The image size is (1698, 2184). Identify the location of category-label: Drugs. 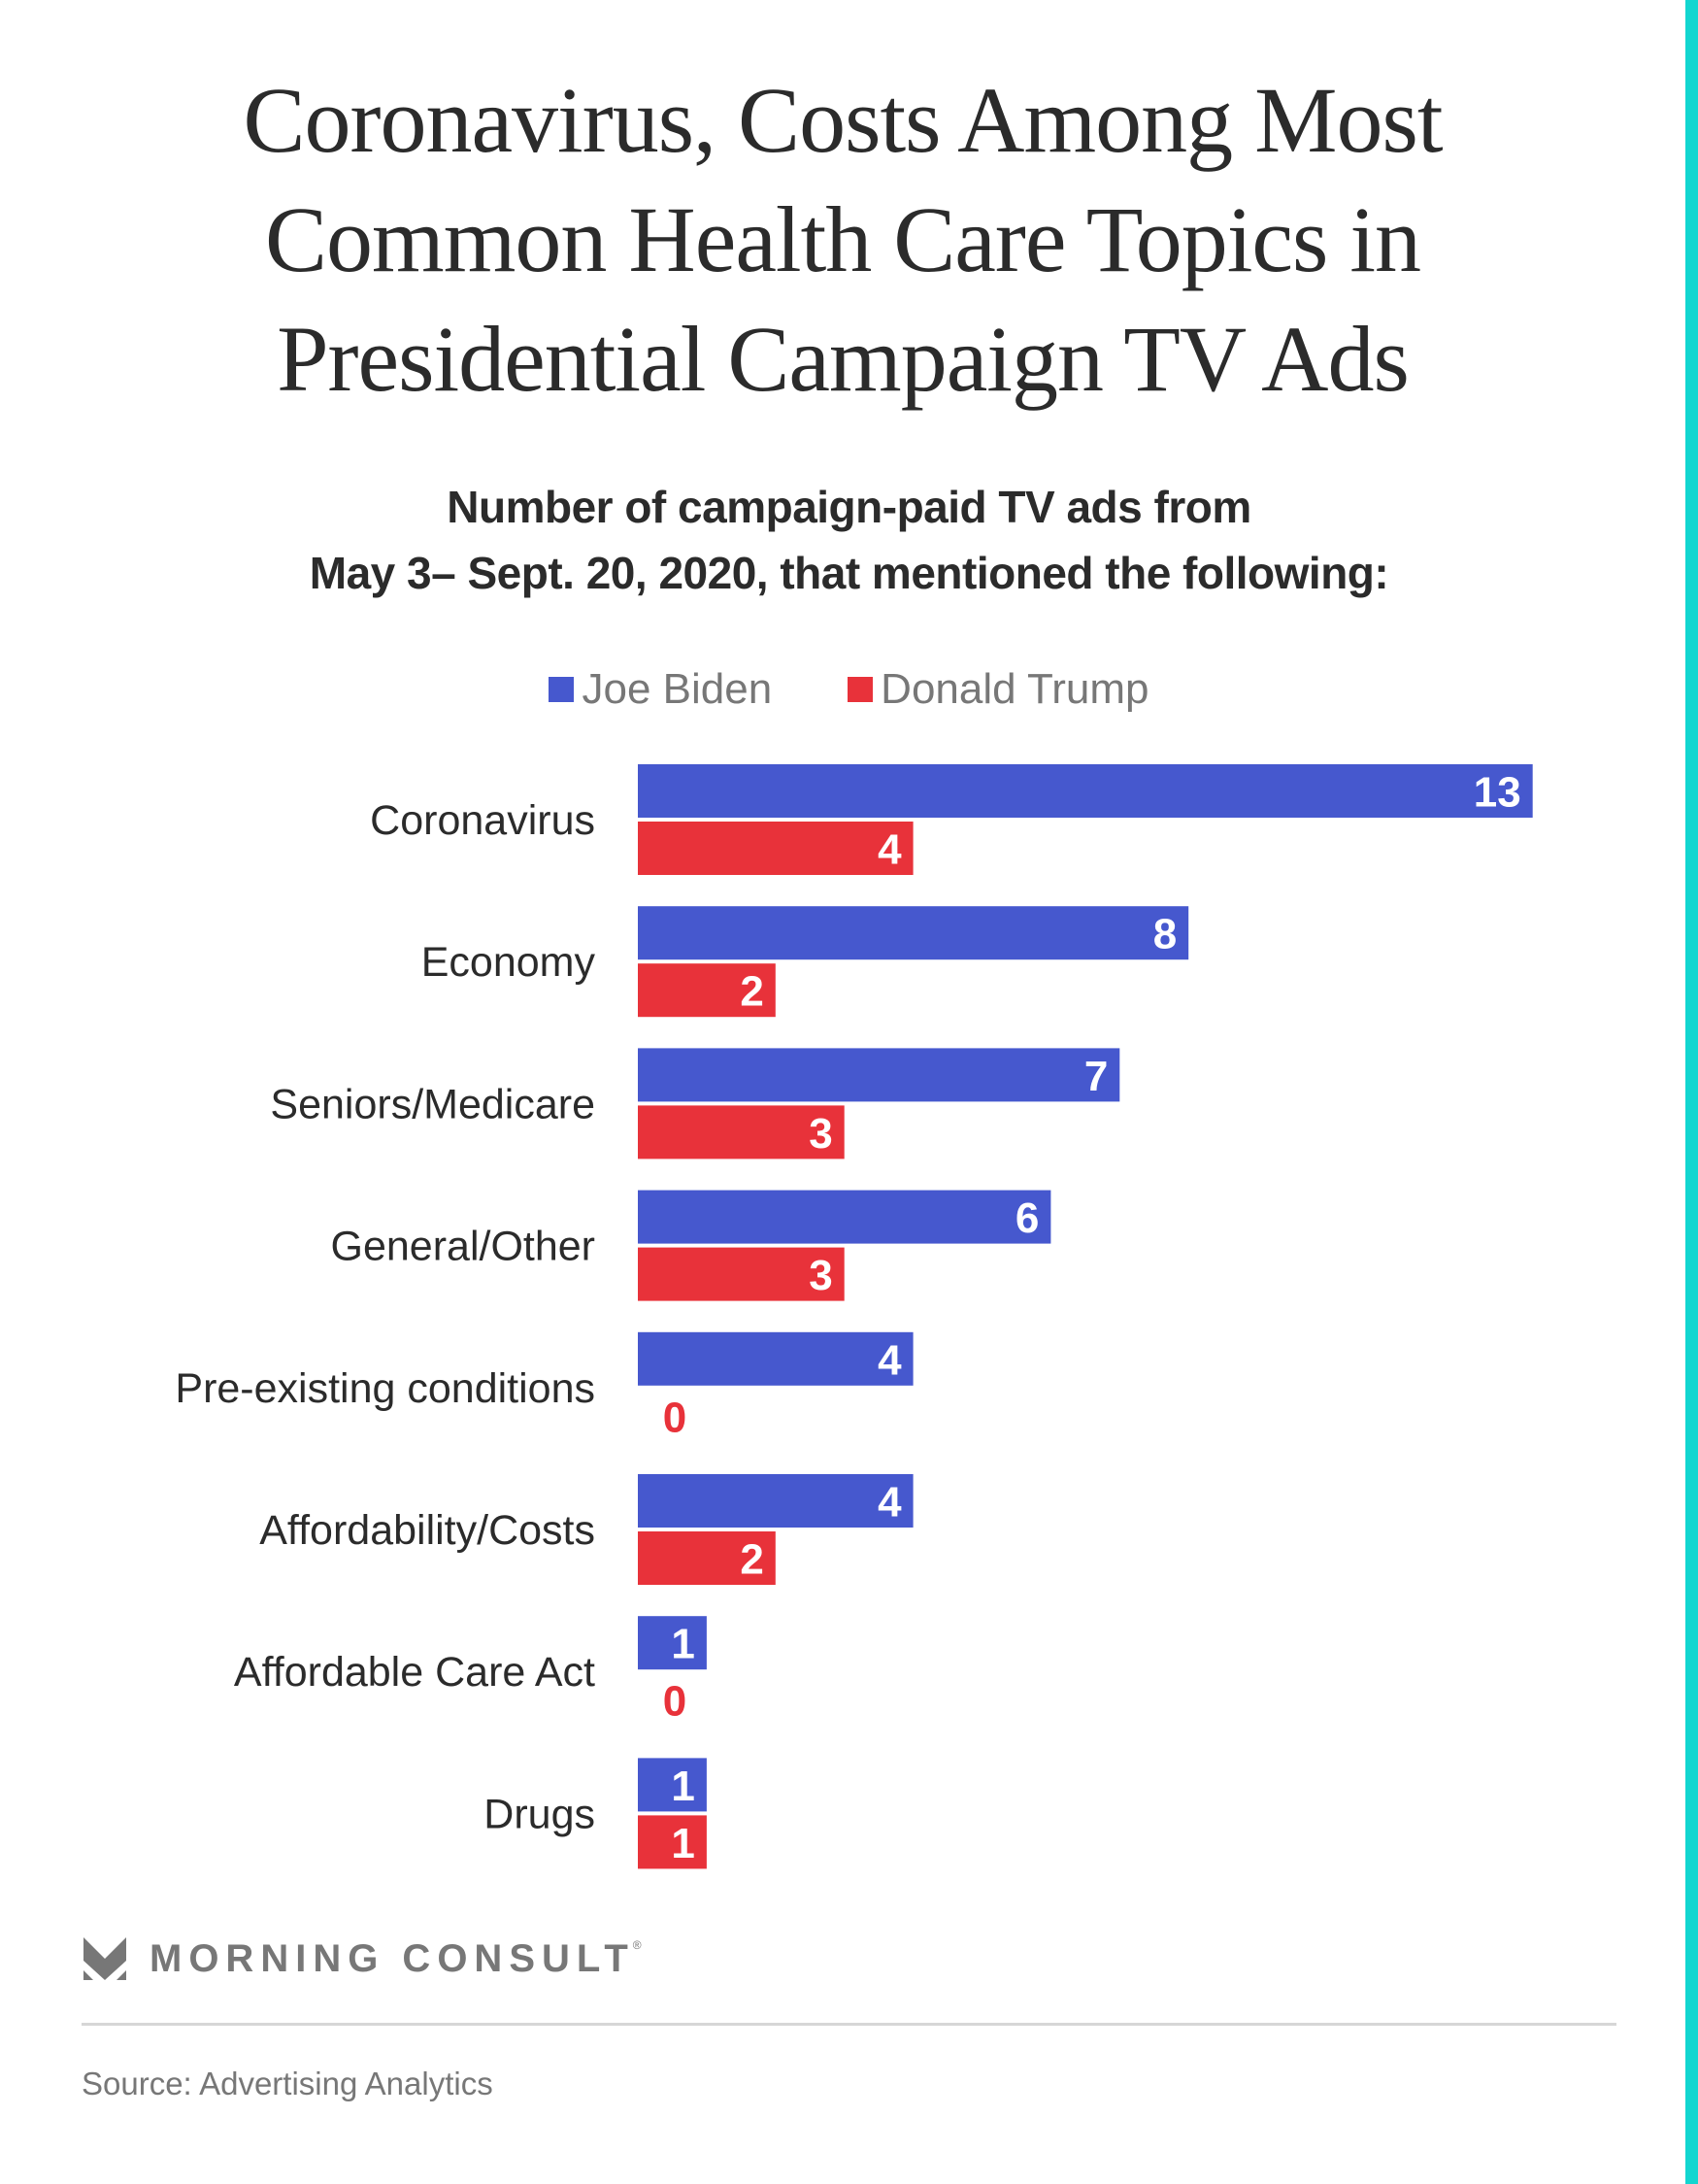
(539, 1814).